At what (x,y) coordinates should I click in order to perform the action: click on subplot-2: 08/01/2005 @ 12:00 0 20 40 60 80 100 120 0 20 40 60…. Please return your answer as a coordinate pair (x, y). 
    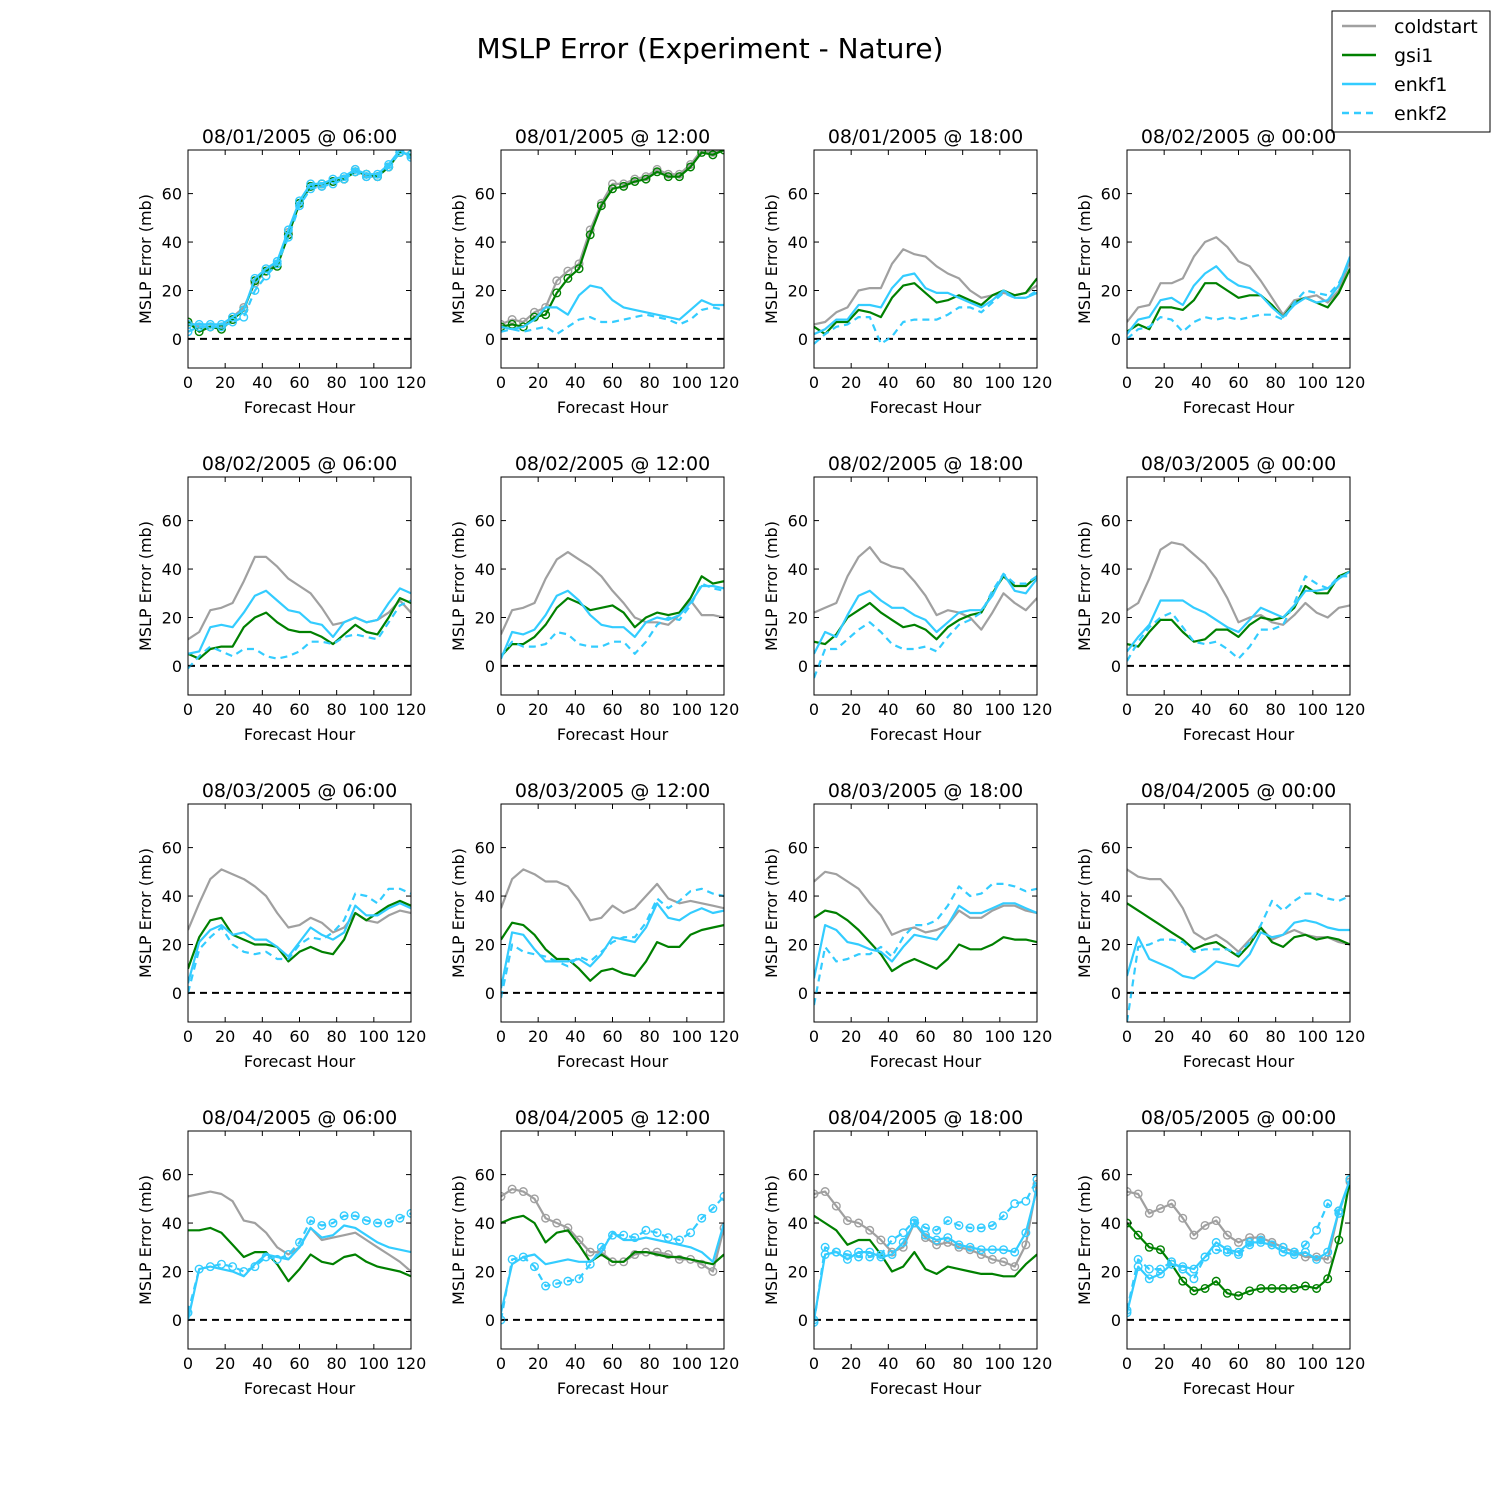
    Looking at the image, I should click on (594, 271).